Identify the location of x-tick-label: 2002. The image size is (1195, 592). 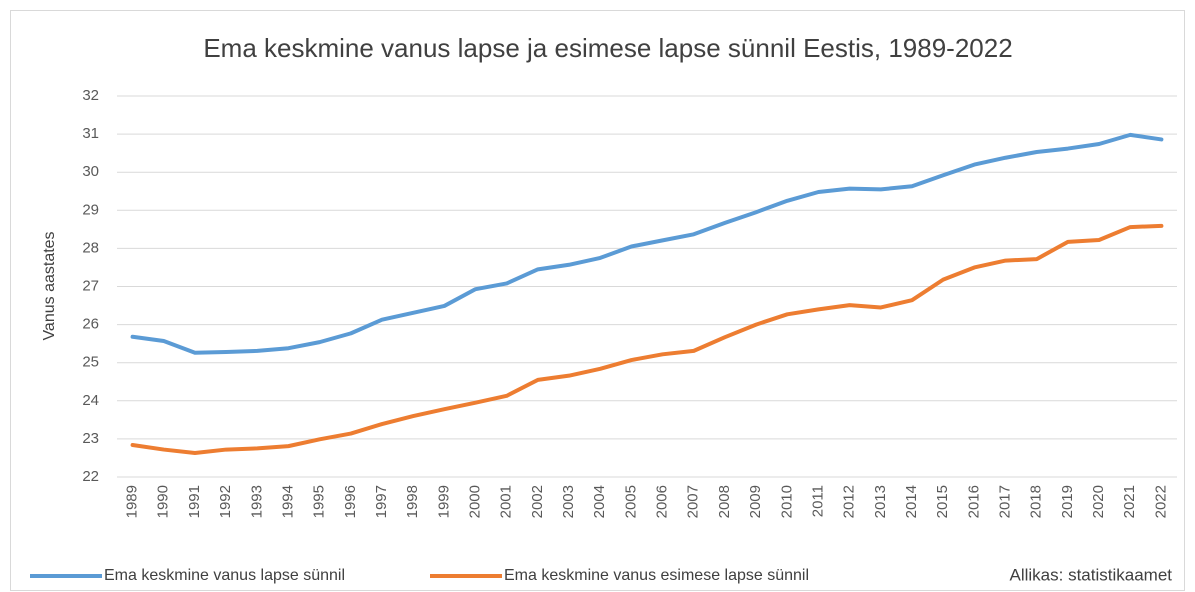
(537, 501).